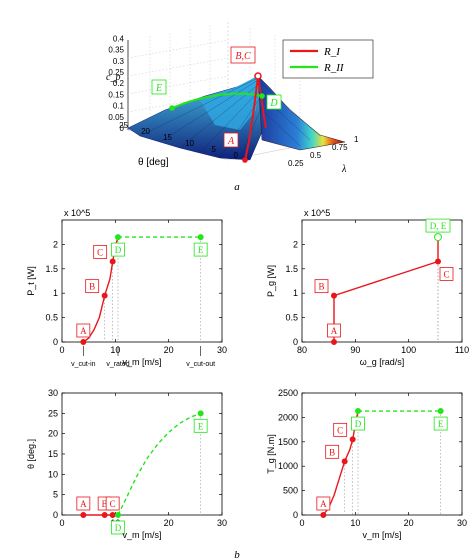  I want to click on surface-label-d: D, so click(274, 102).